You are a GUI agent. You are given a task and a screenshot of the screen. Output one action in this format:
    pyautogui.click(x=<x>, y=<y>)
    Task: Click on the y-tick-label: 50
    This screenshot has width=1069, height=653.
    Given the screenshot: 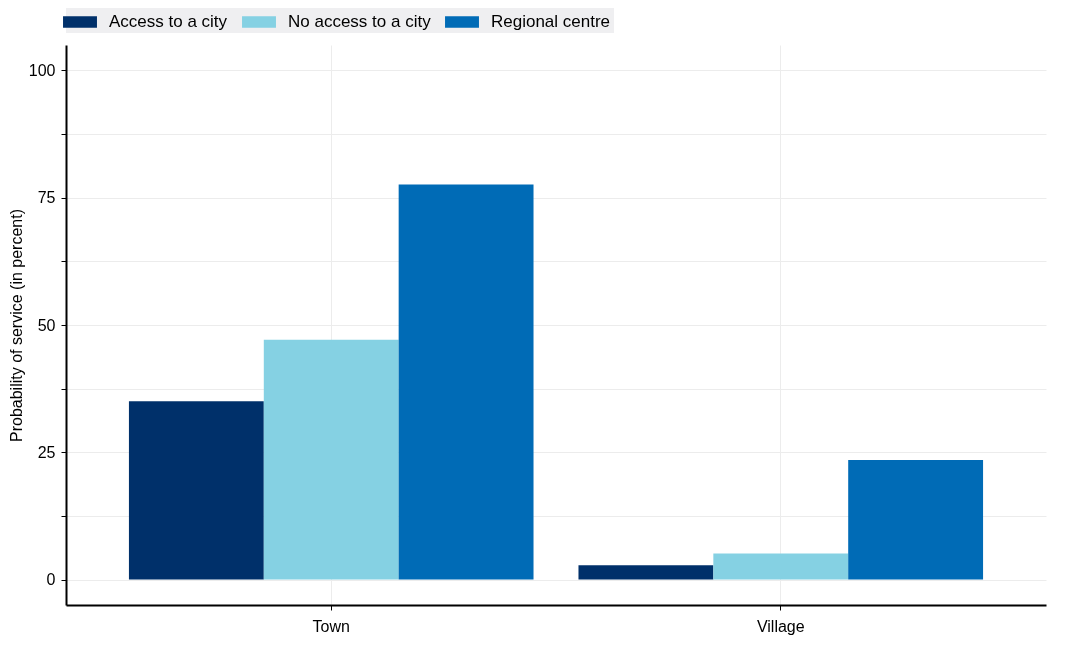 What is the action you would take?
    pyautogui.click(x=46, y=325)
    